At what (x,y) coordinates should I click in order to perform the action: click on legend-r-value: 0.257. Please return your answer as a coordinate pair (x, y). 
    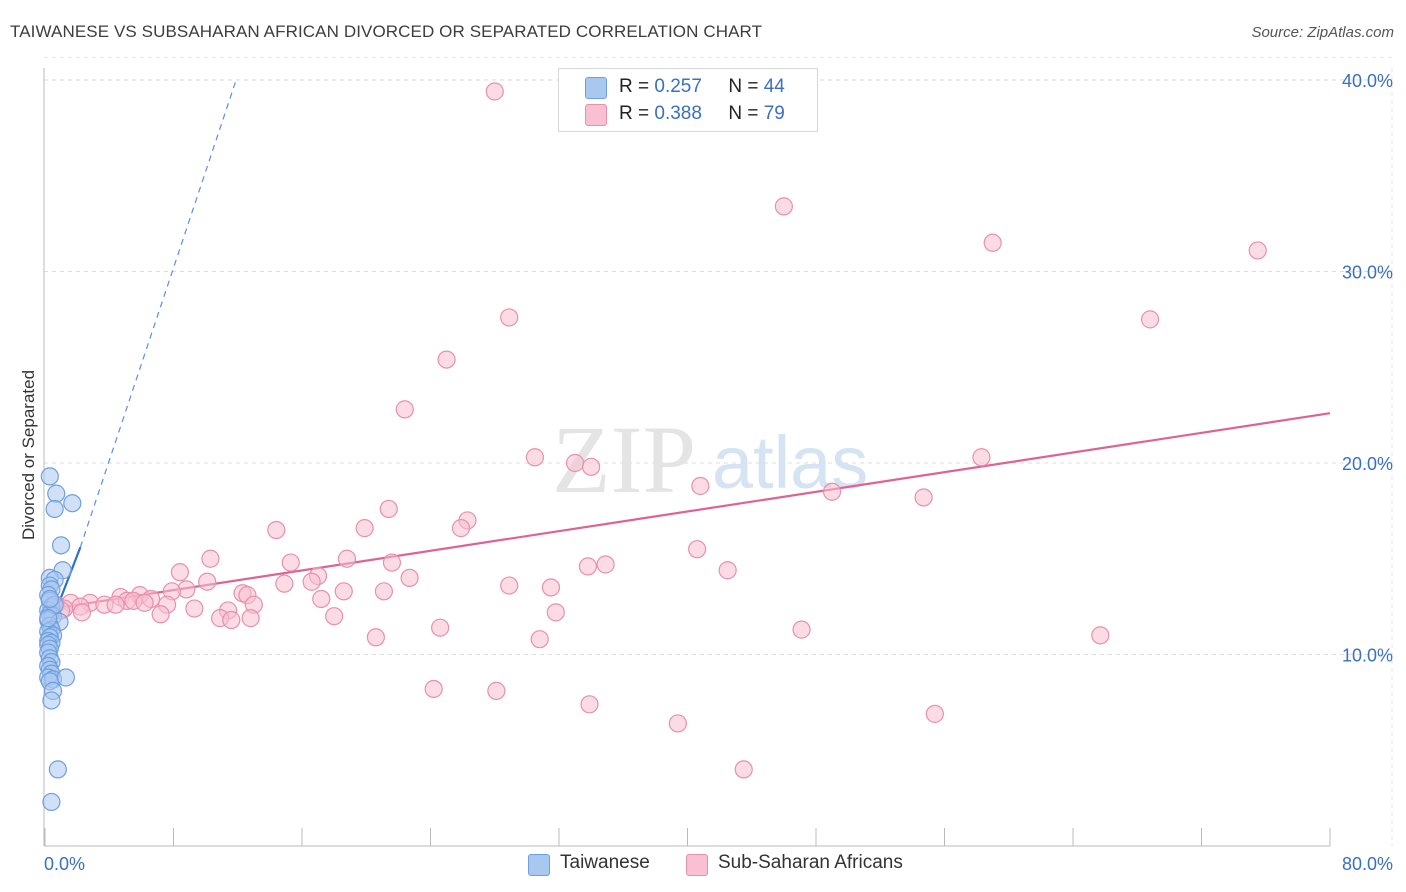
    Looking at the image, I should click on (678, 86).